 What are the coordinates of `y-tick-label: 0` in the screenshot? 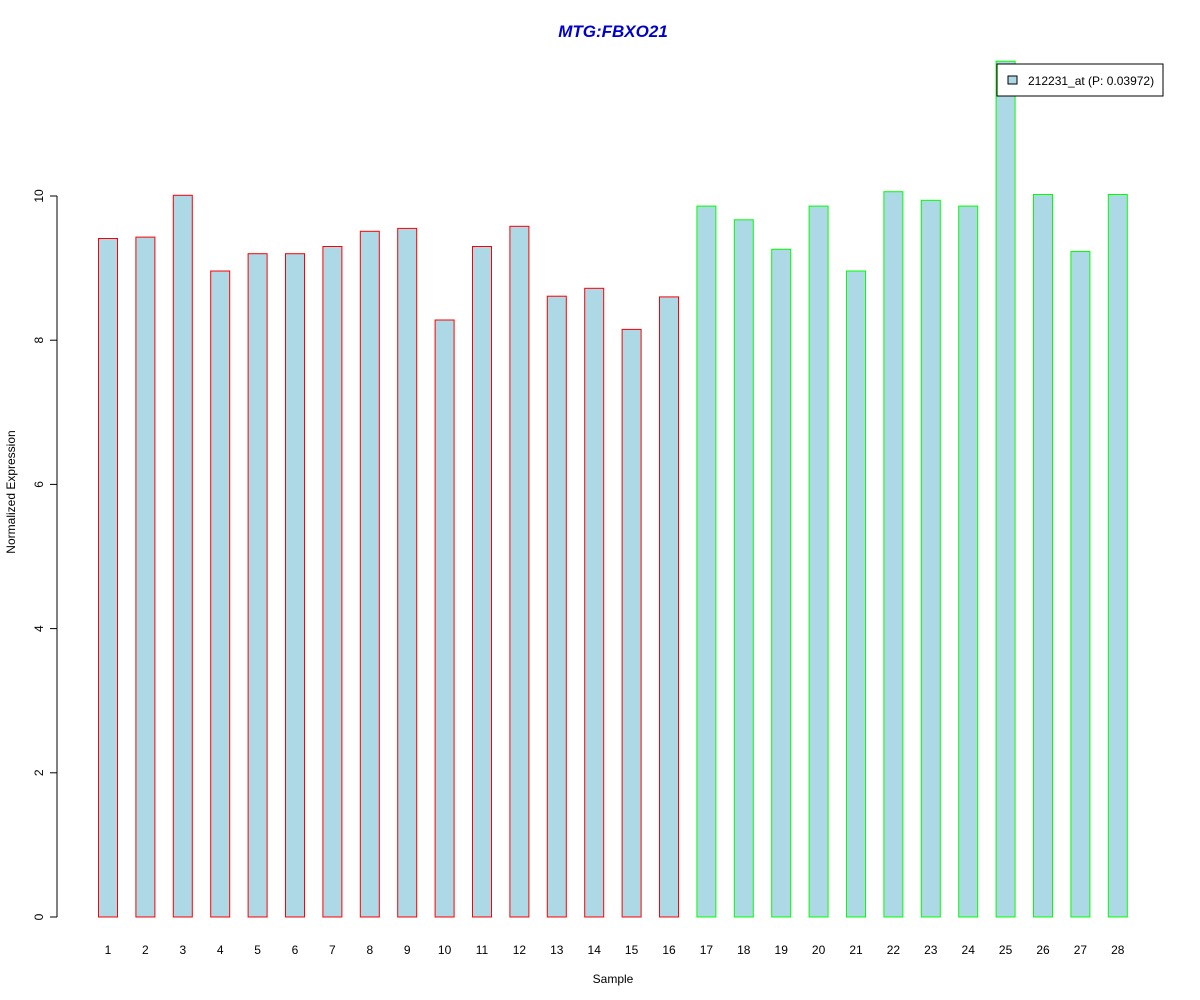 It's located at (39, 916).